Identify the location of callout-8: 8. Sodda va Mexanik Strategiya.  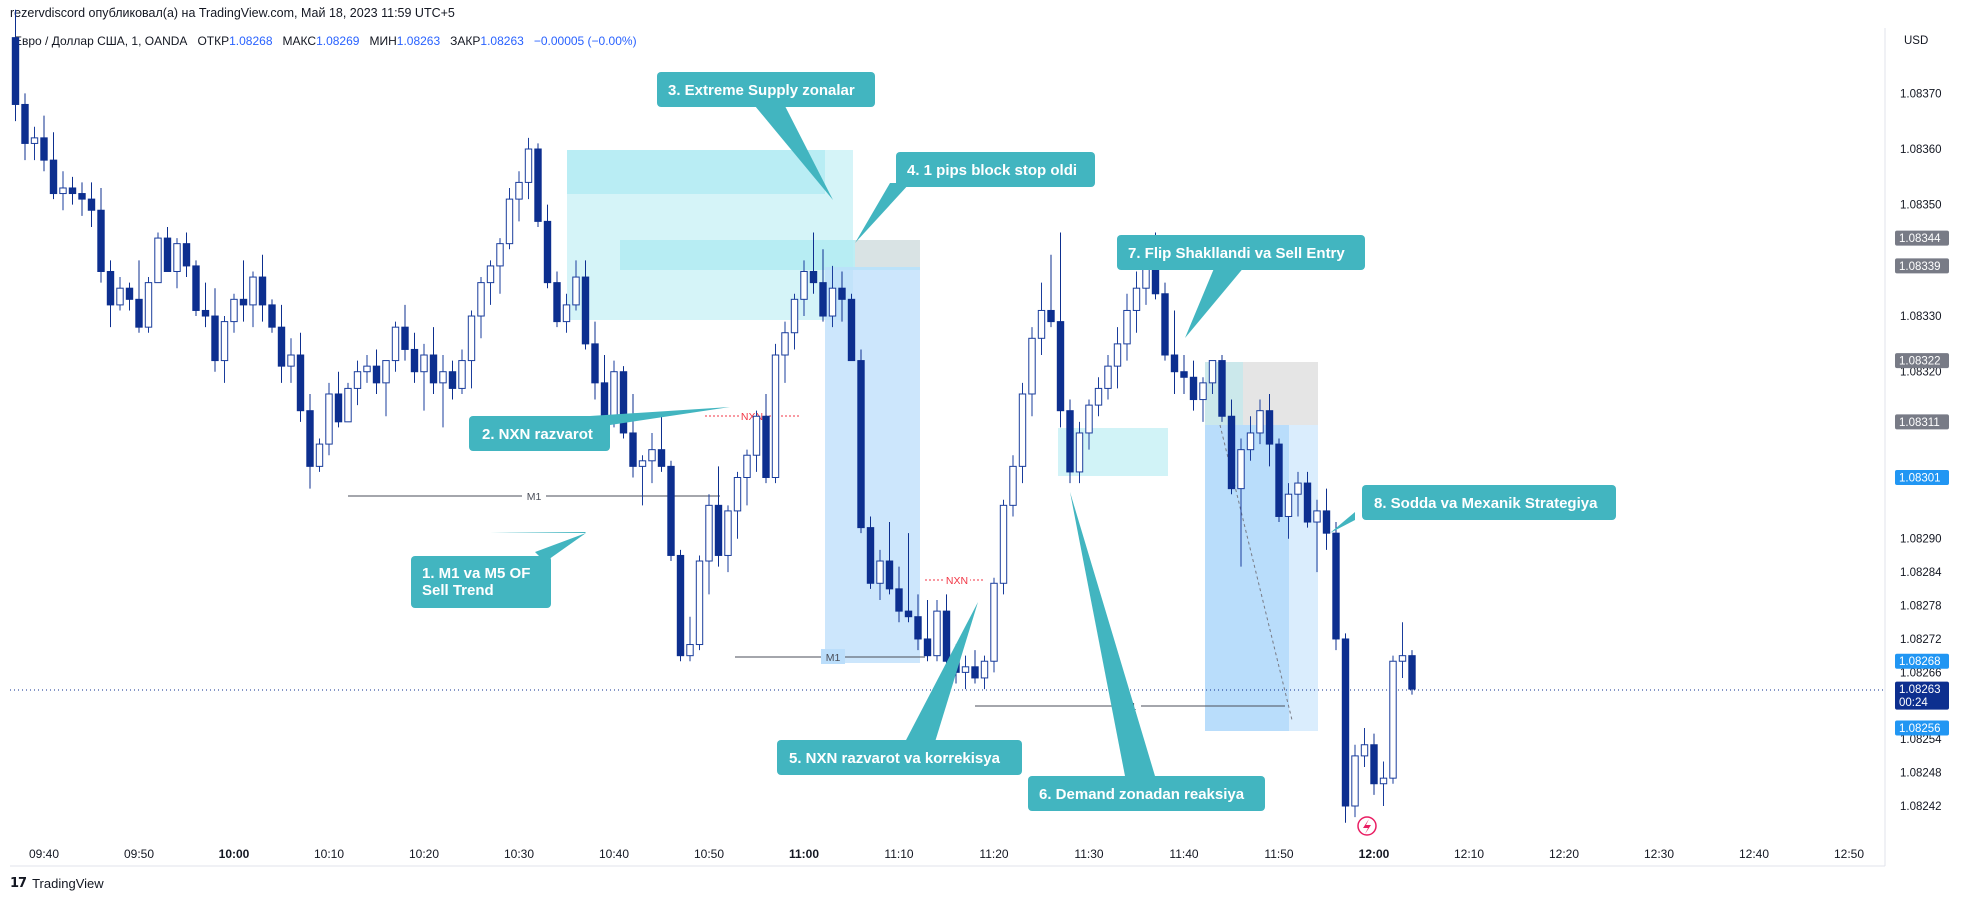
(1489, 502).